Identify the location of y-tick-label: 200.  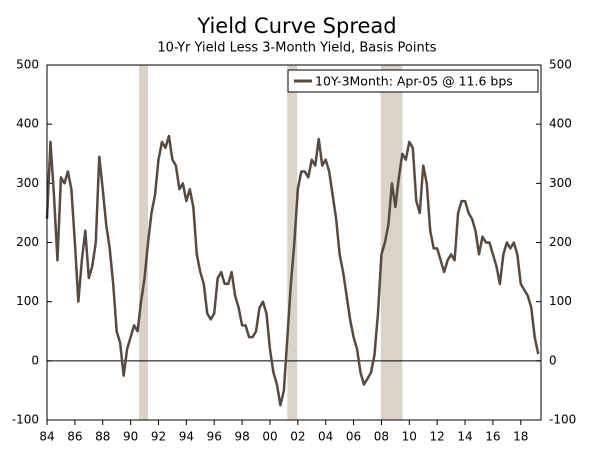
(27, 242).